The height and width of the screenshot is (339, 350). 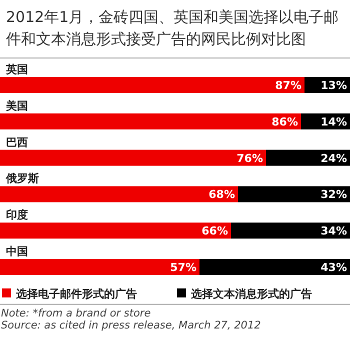 I want to click on data-label: 66%, so click(x=215, y=231).